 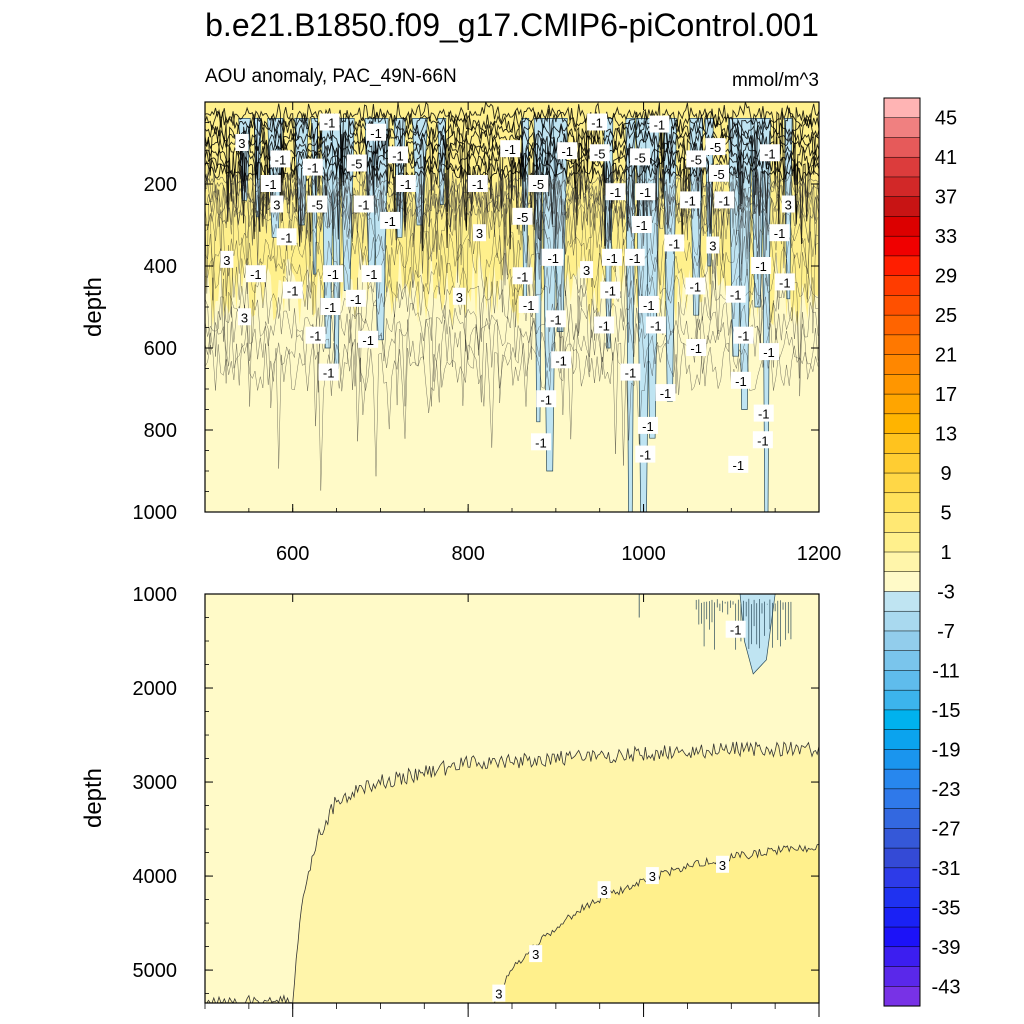 I want to click on colorbar-label: -15, so click(x=946, y=711).